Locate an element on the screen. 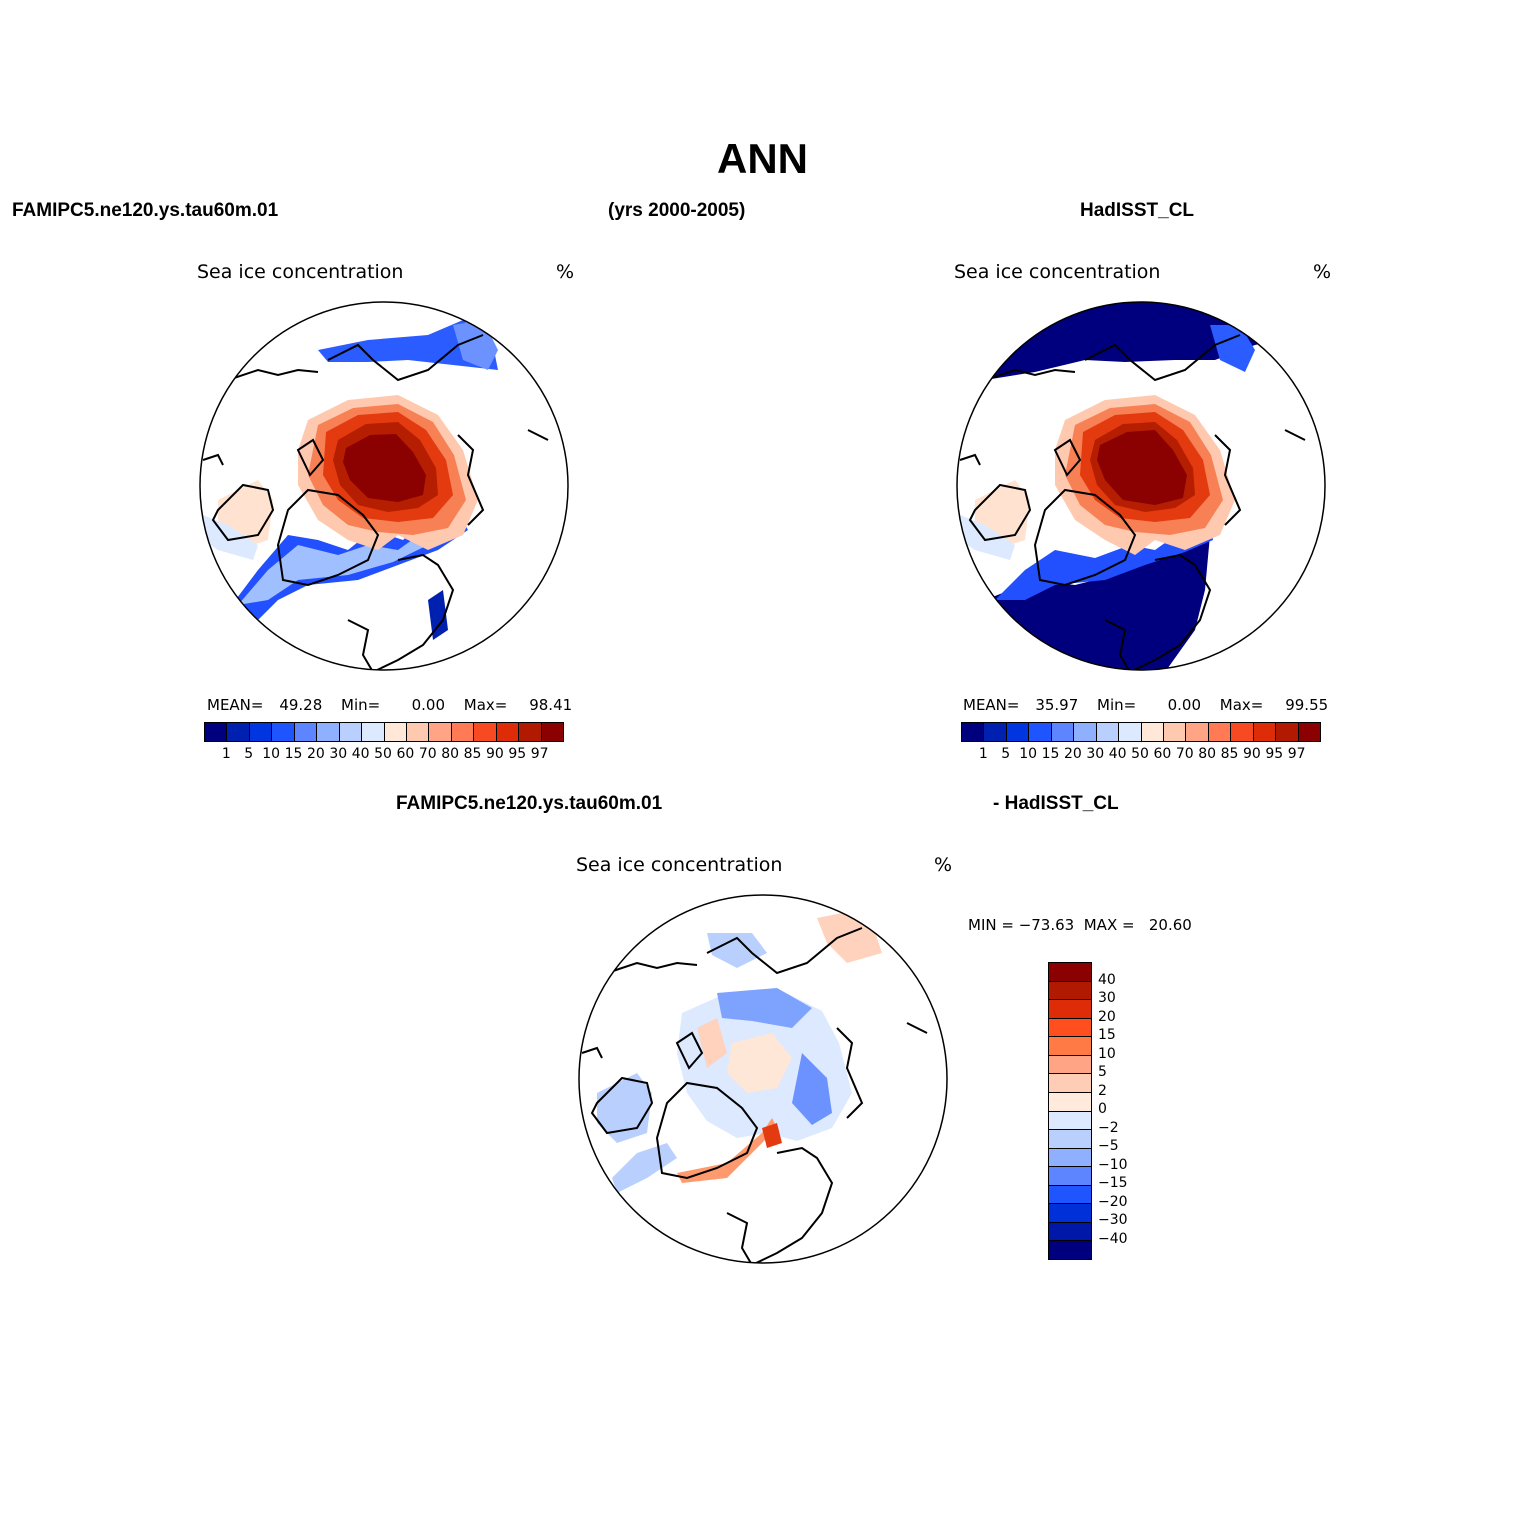 The width and height of the screenshot is (1525, 1525). colorbar-tick-label: −30 is located at coordinates (1113, 1220).